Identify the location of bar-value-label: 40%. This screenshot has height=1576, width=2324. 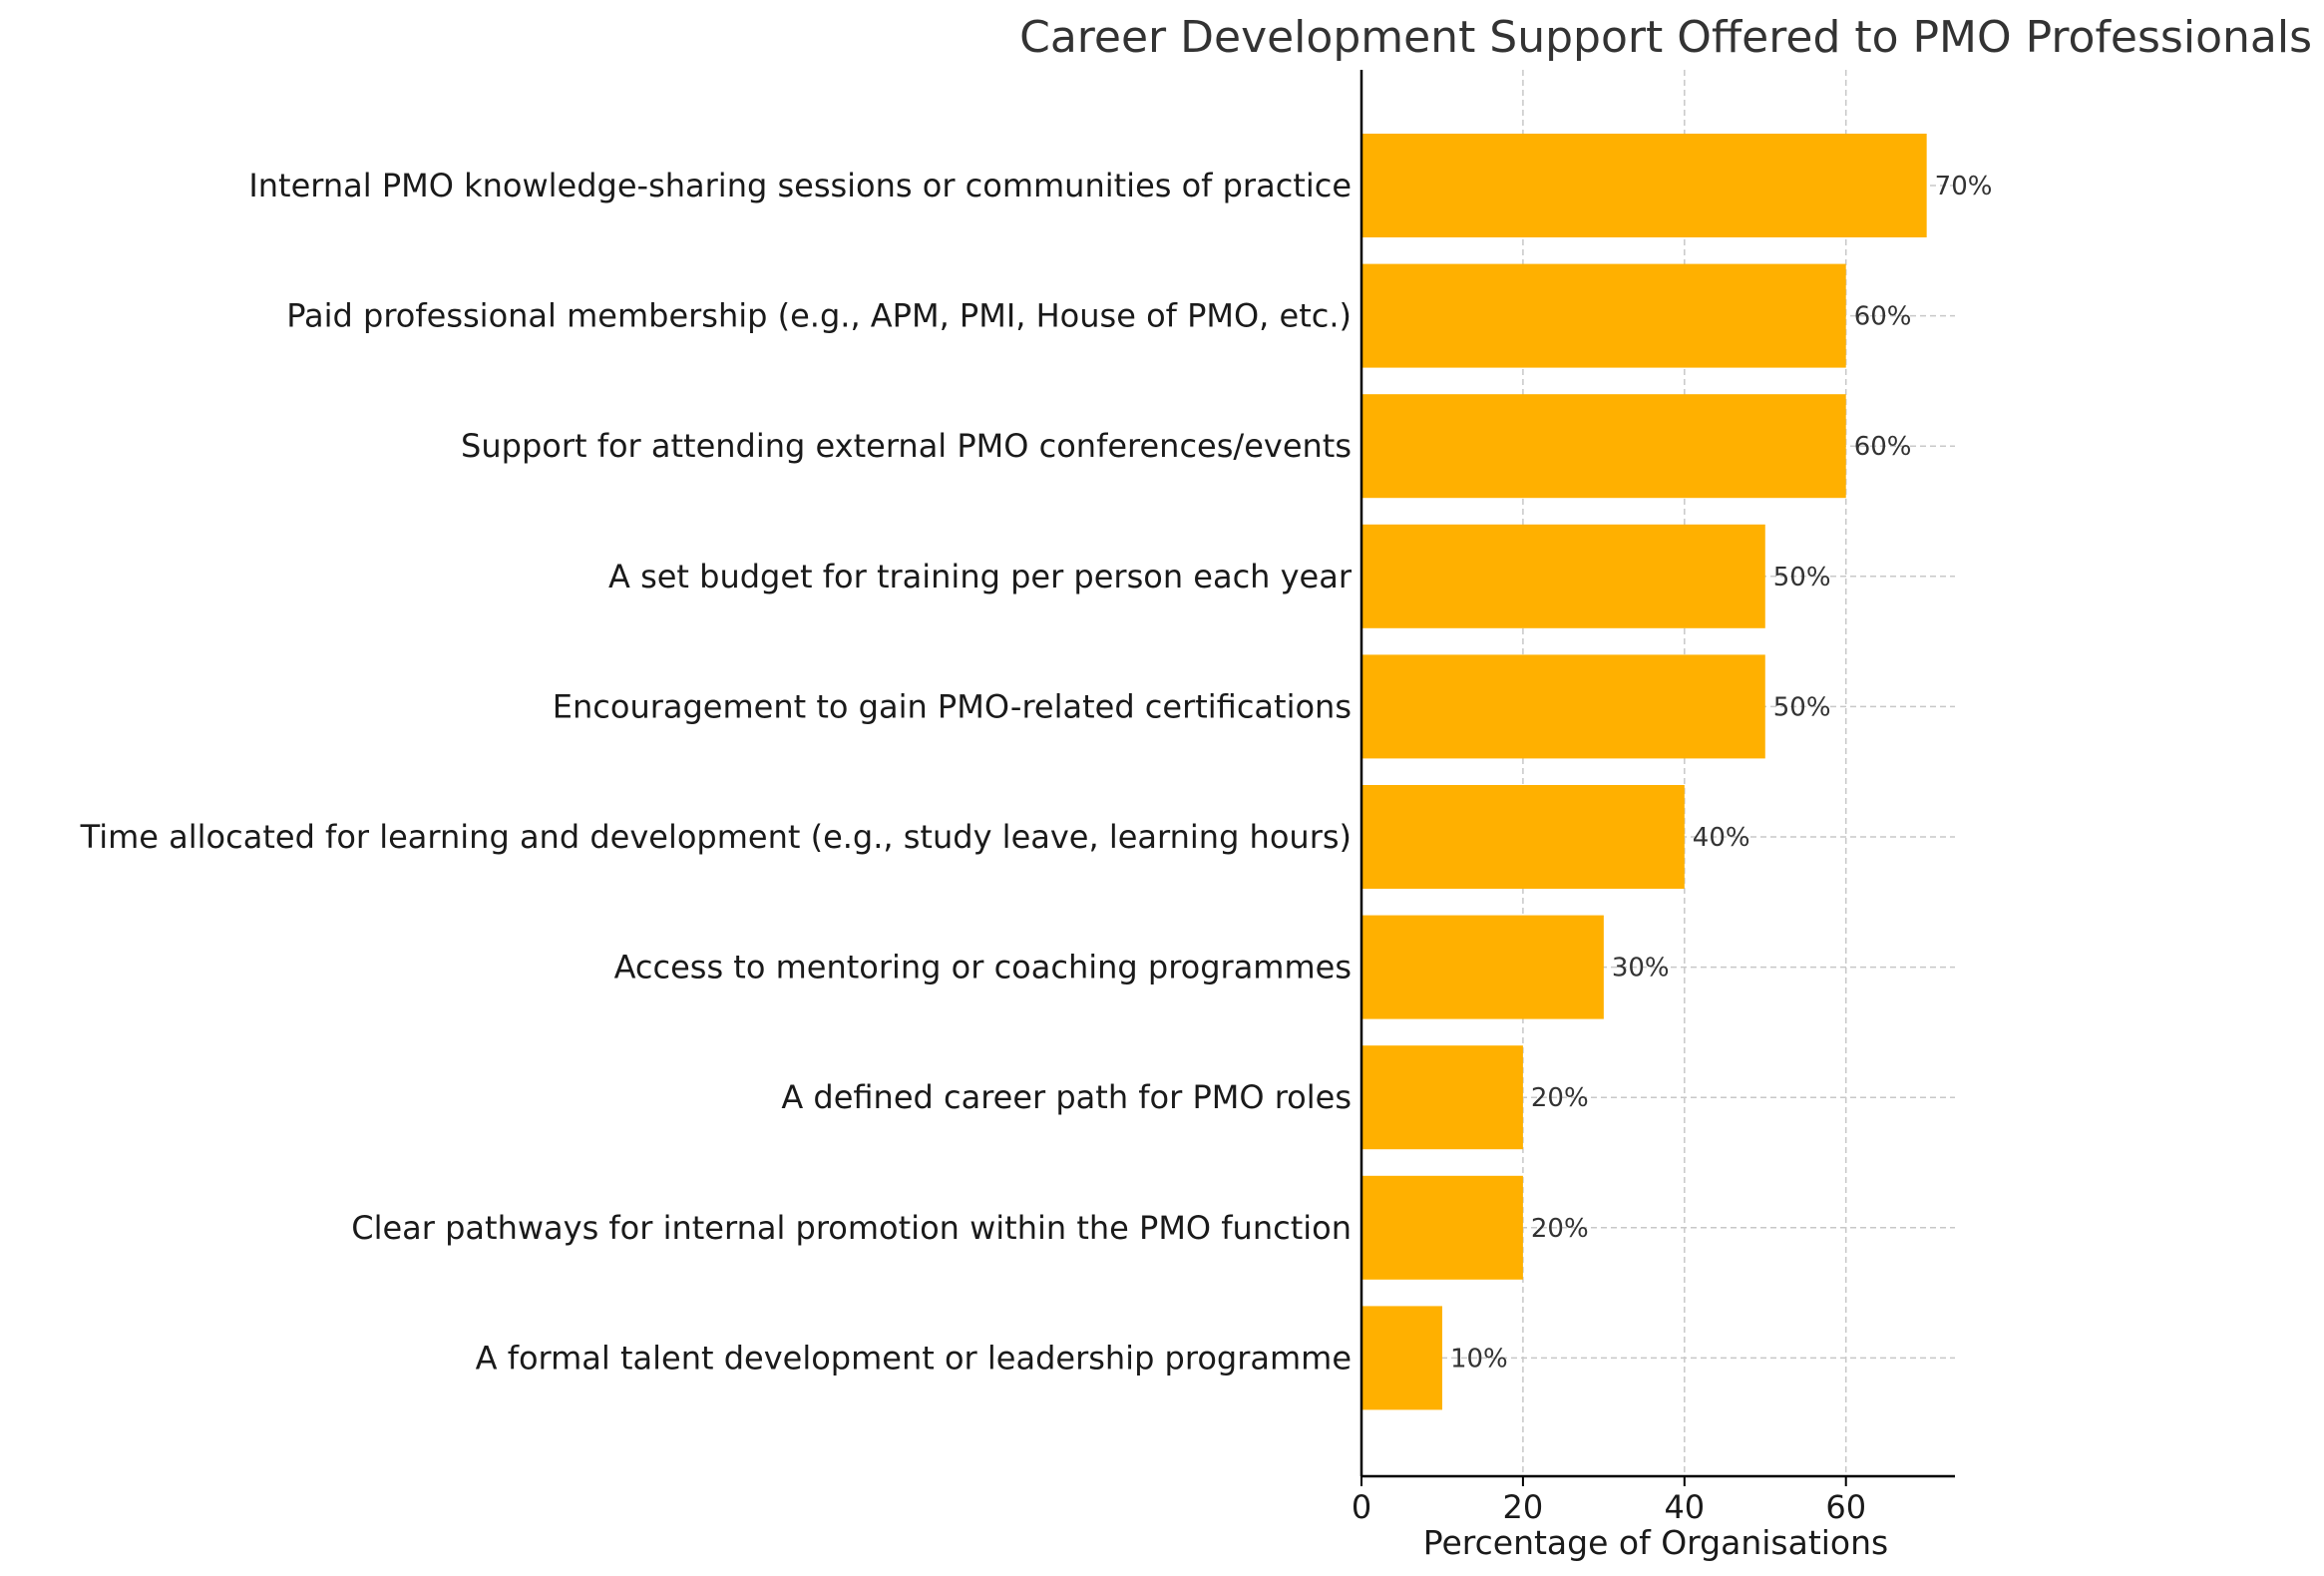
(1721, 838).